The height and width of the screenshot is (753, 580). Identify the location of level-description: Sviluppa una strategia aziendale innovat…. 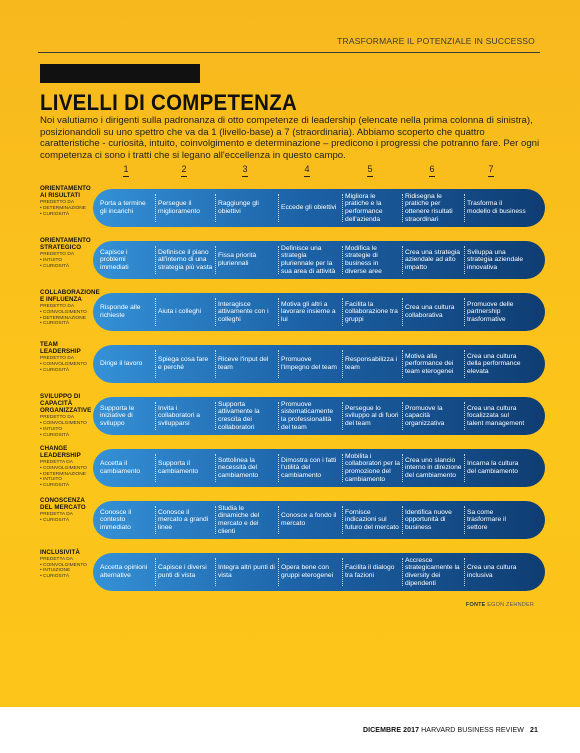
(495, 259).